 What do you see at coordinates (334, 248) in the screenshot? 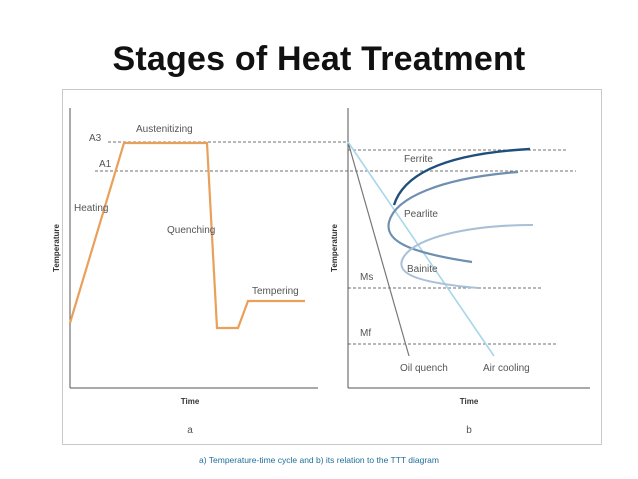
I see `panel-b-y-axis-label: Temperature` at bounding box center [334, 248].